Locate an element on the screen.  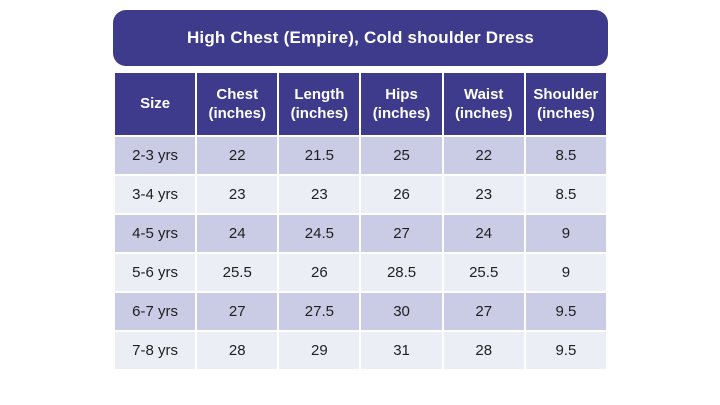
cell-size: 3-4 yrs is located at coordinates (155, 194).